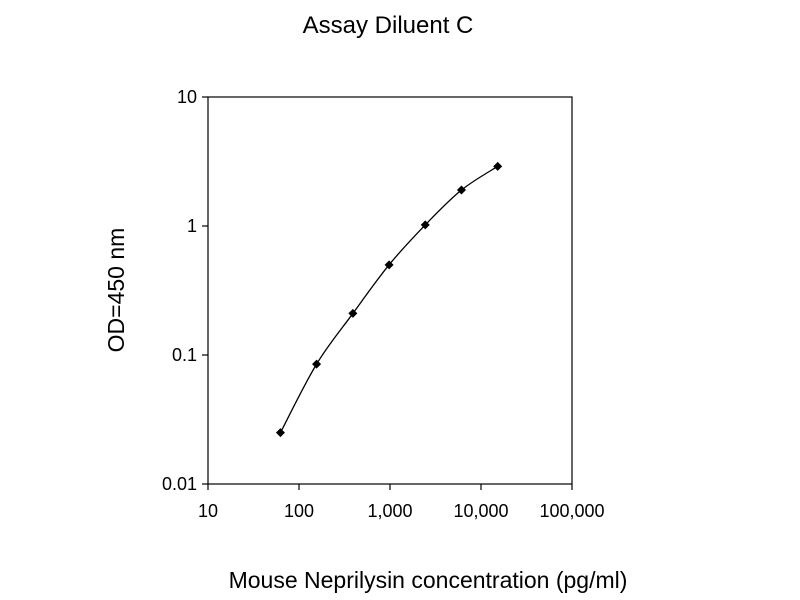 The image size is (800, 600). What do you see at coordinates (571, 511) in the screenshot?
I see `x-tick-label: 100,000` at bounding box center [571, 511].